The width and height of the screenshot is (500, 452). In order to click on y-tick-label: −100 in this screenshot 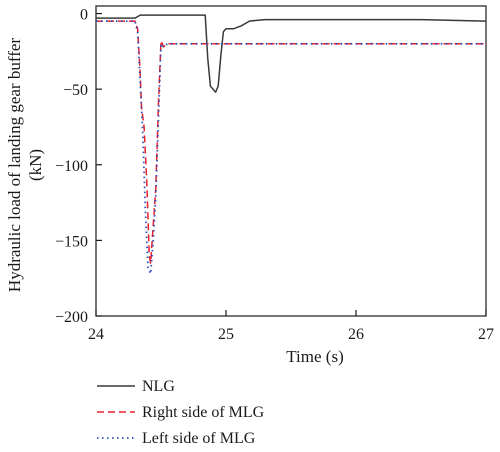, I will do `click(71, 166)`.